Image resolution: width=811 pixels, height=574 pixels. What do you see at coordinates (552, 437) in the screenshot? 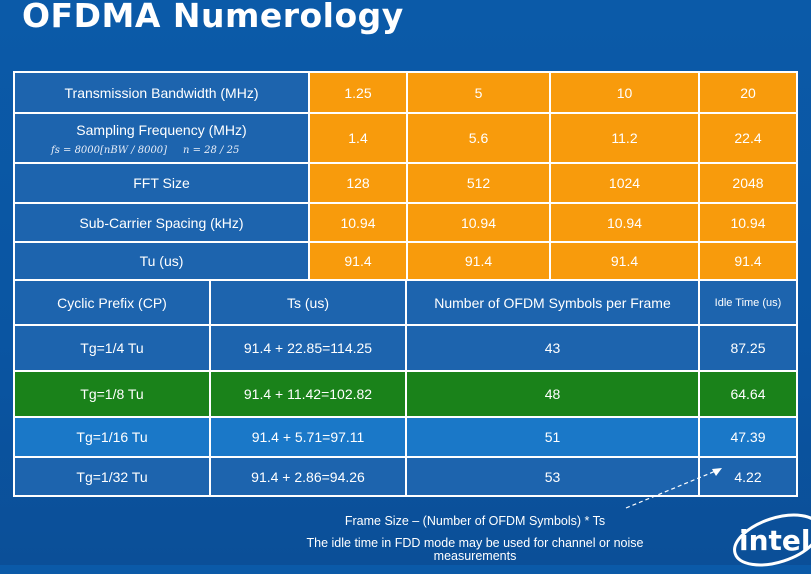
I see `symbols-cell: 51` at bounding box center [552, 437].